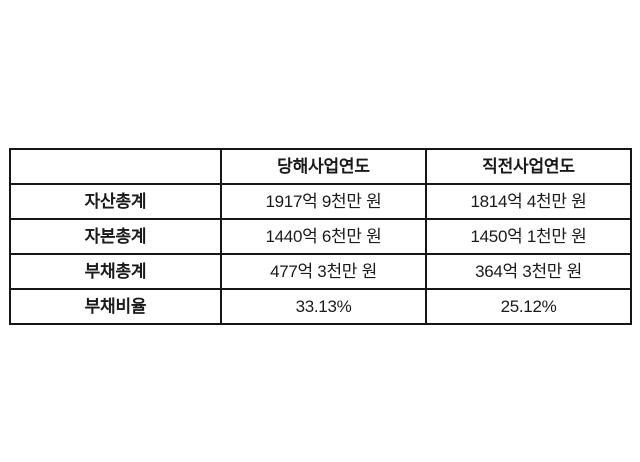 The image size is (640, 462). Describe the element at coordinates (323, 236) in the screenshot. I see `cell-total-equity-current: 1440억 6천만 원` at that location.